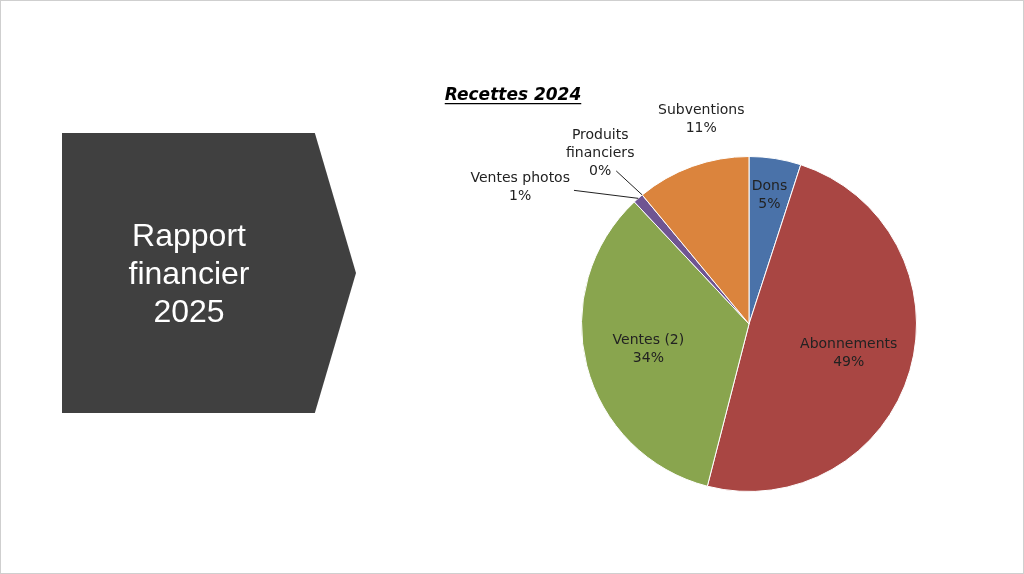 The height and width of the screenshot is (574, 1024). What do you see at coordinates (520, 195) in the screenshot?
I see `data-label: 1%` at bounding box center [520, 195].